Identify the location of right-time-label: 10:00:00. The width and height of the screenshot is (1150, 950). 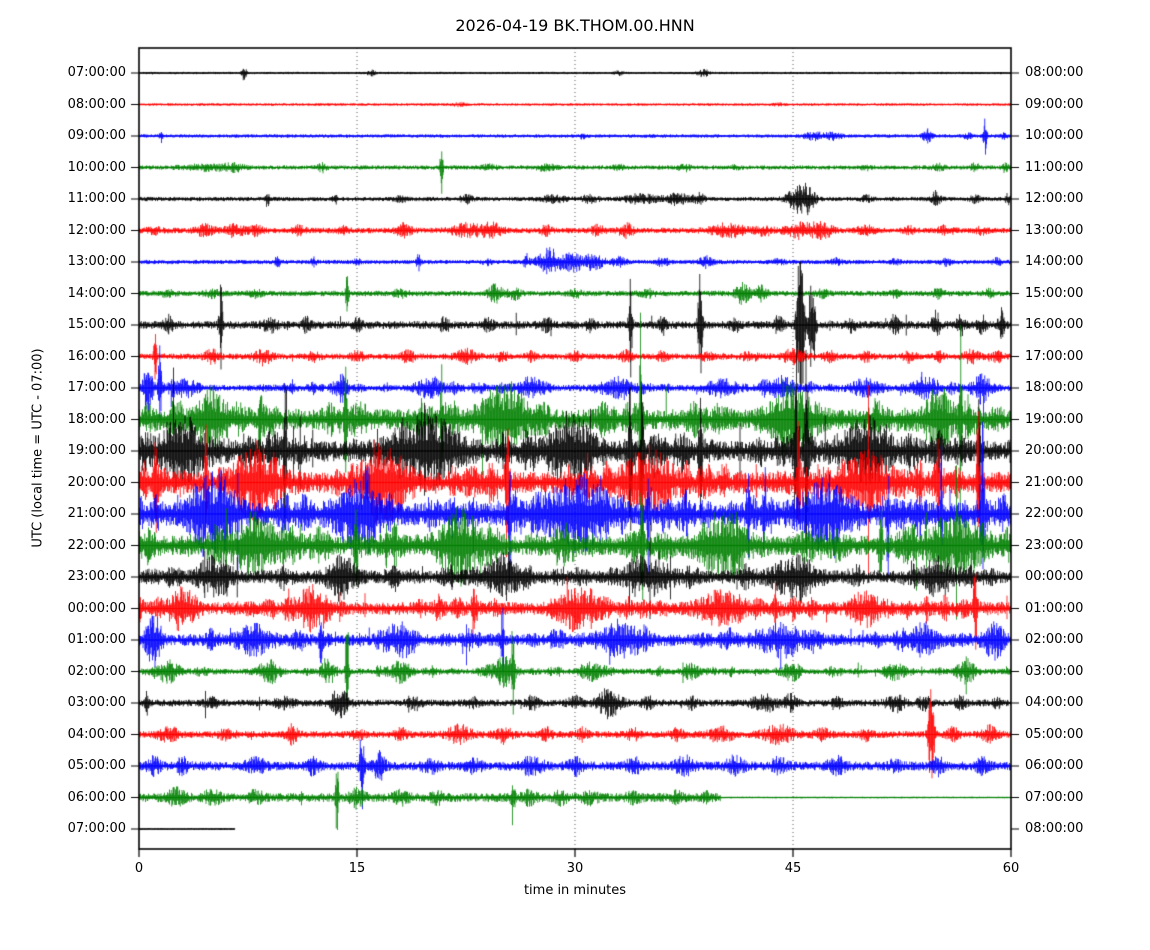
(1054, 135).